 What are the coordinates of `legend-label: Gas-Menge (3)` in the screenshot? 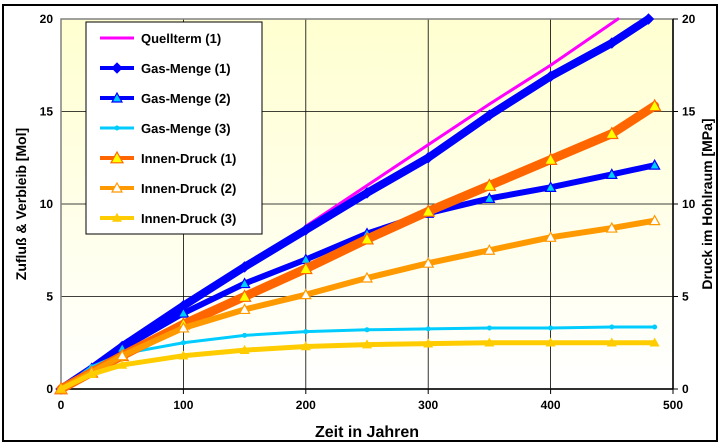 It's located at (186, 128).